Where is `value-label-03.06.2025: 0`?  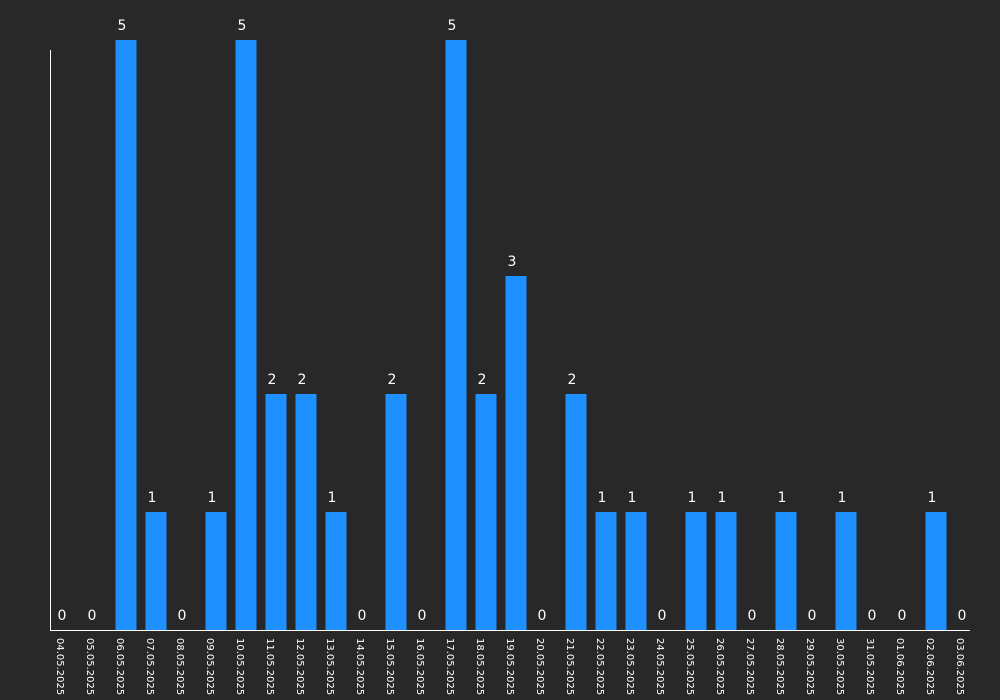
value-label-03.06.2025: 0 is located at coordinates (962, 616).